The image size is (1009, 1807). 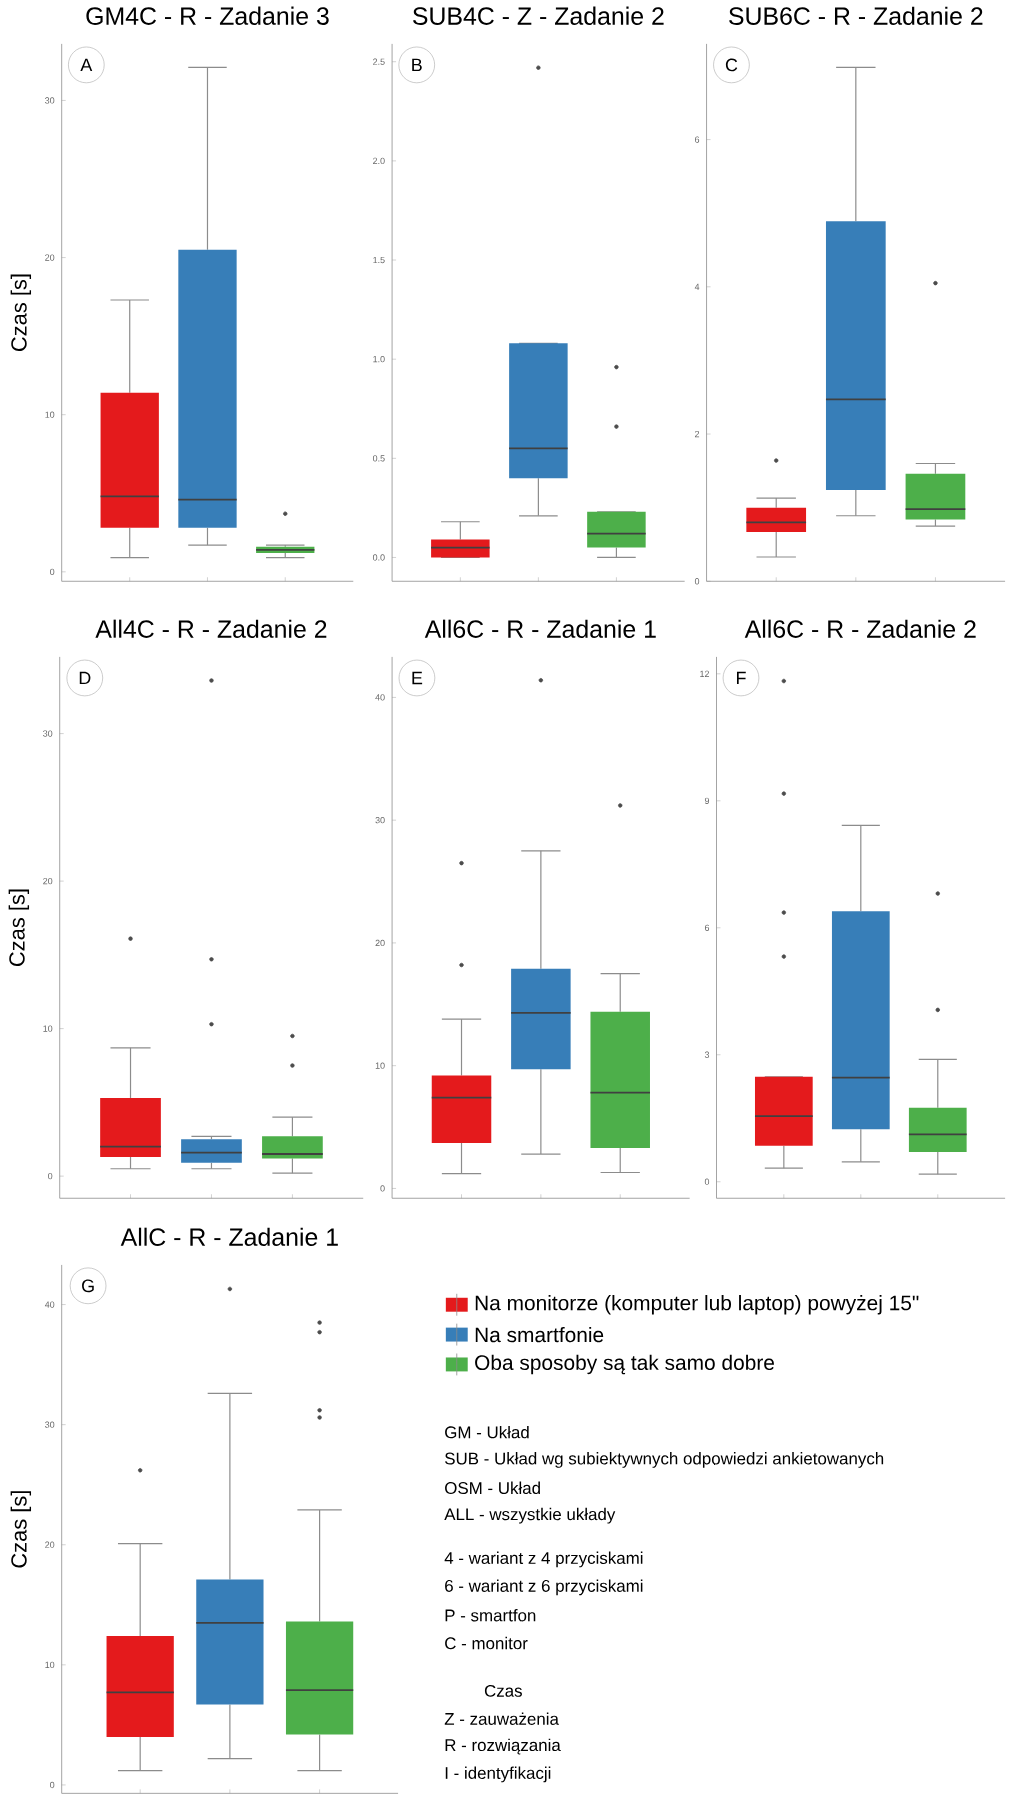 I want to click on legend-label: Na monitorze (komputer lub laptop) powyżej 15", so click(x=697, y=1305).